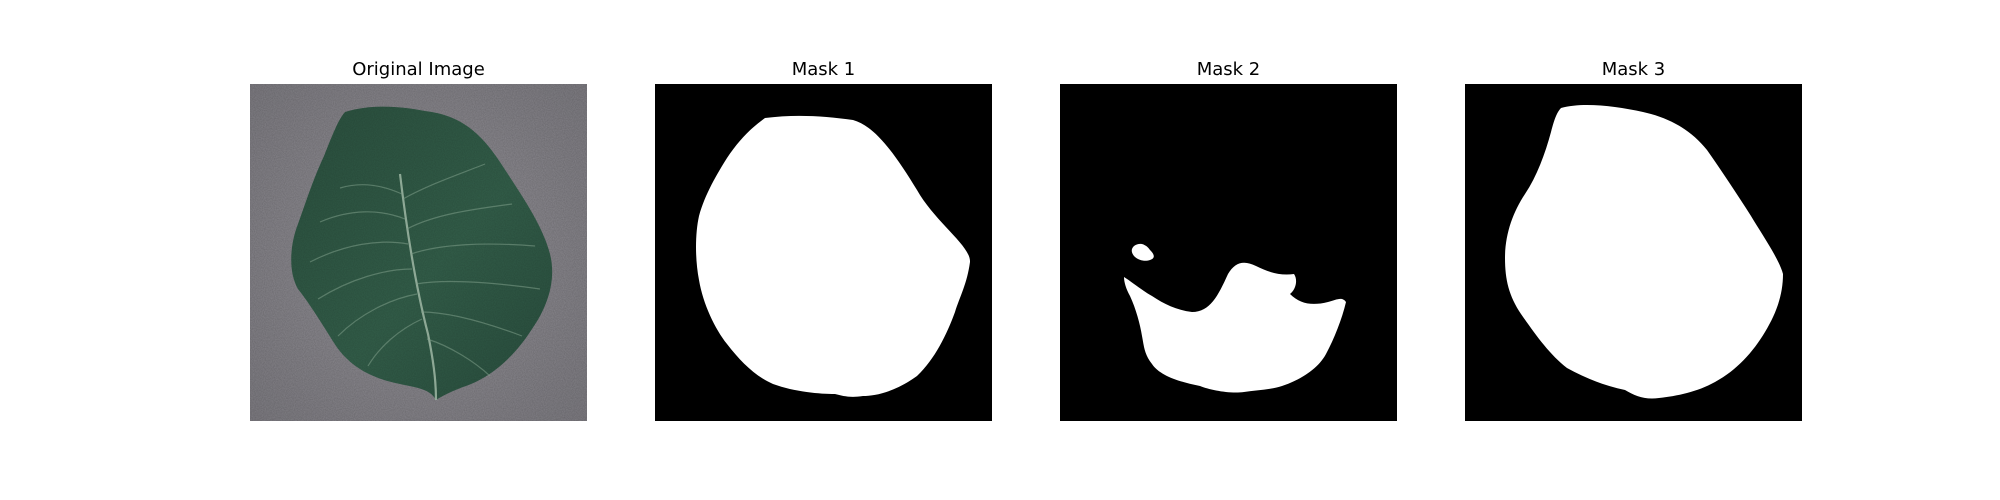 The image size is (2000, 500). Describe the element at coordinates (1644, 252) in the screenshot. I see `mask-3-region` at that location.